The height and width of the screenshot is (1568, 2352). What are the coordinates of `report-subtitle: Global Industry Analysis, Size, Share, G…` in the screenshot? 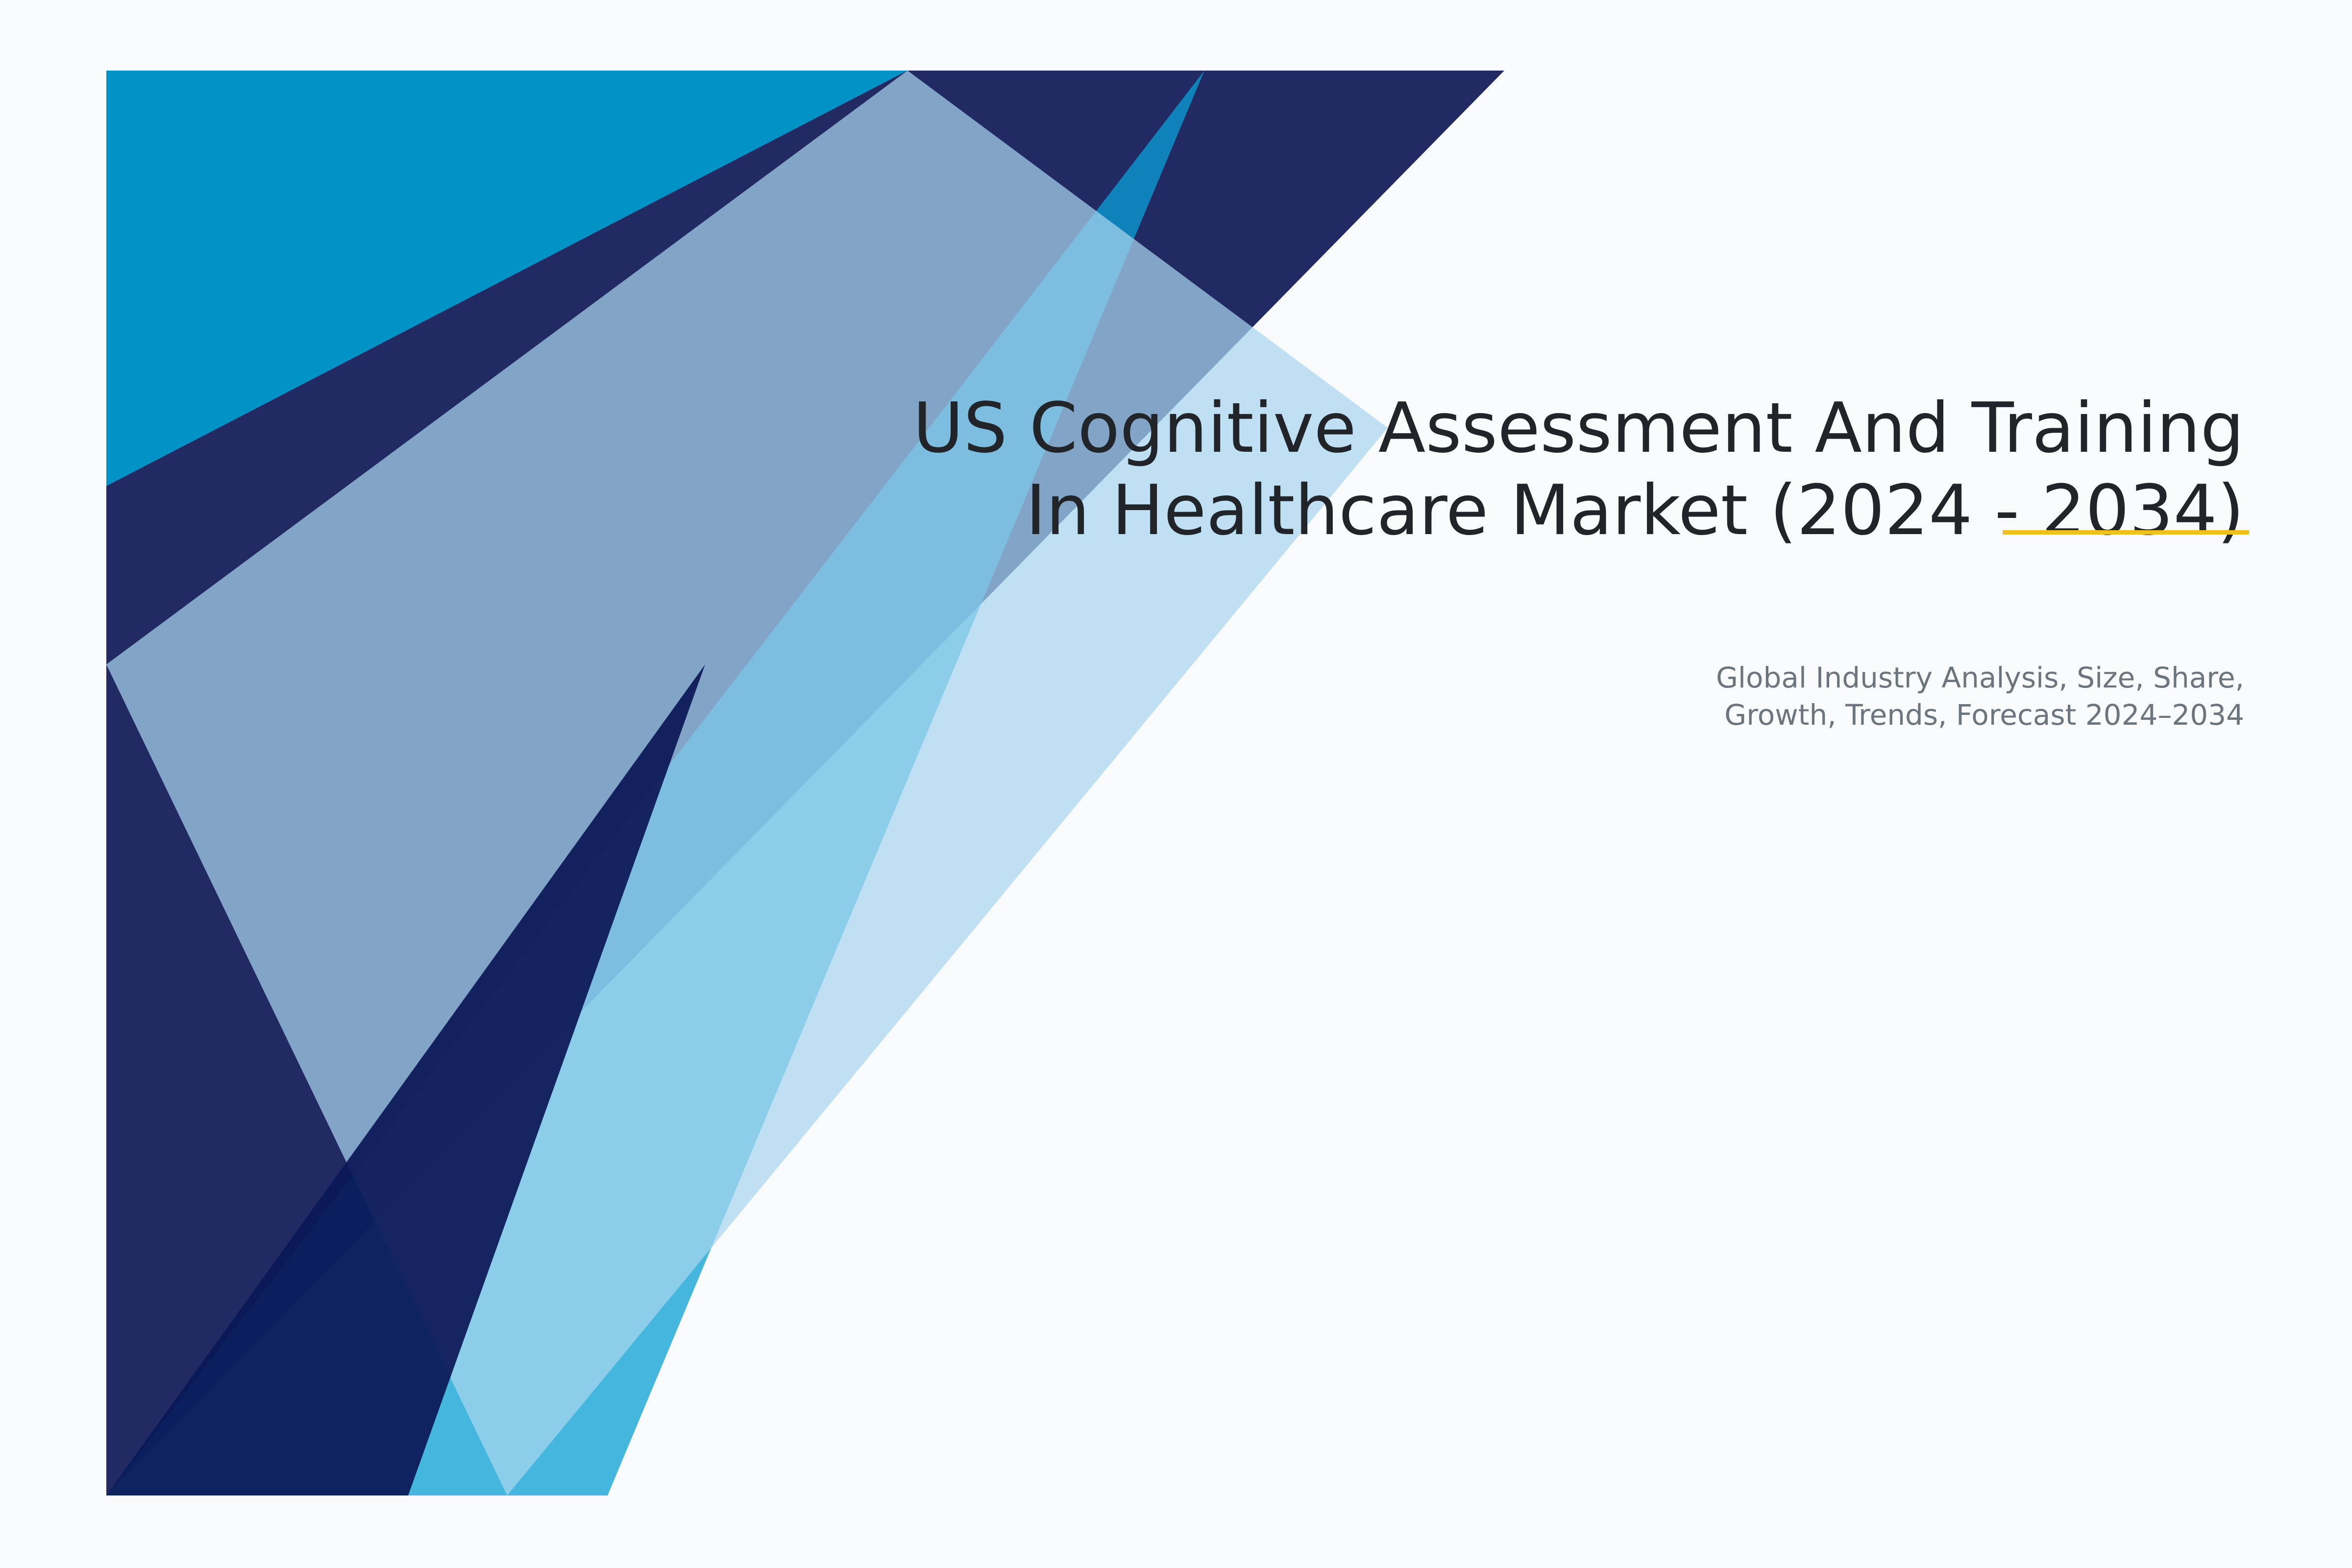 It's located at (1979, 696).